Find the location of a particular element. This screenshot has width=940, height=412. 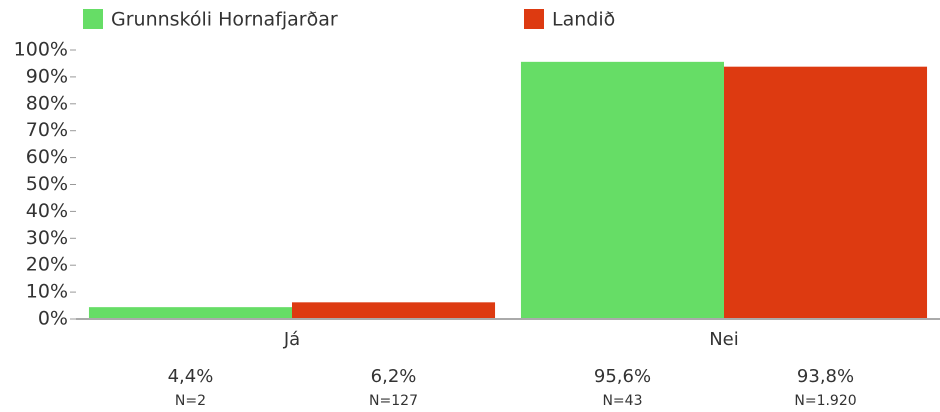

y-tick-label: 20% is located at coordinates (47, 265).